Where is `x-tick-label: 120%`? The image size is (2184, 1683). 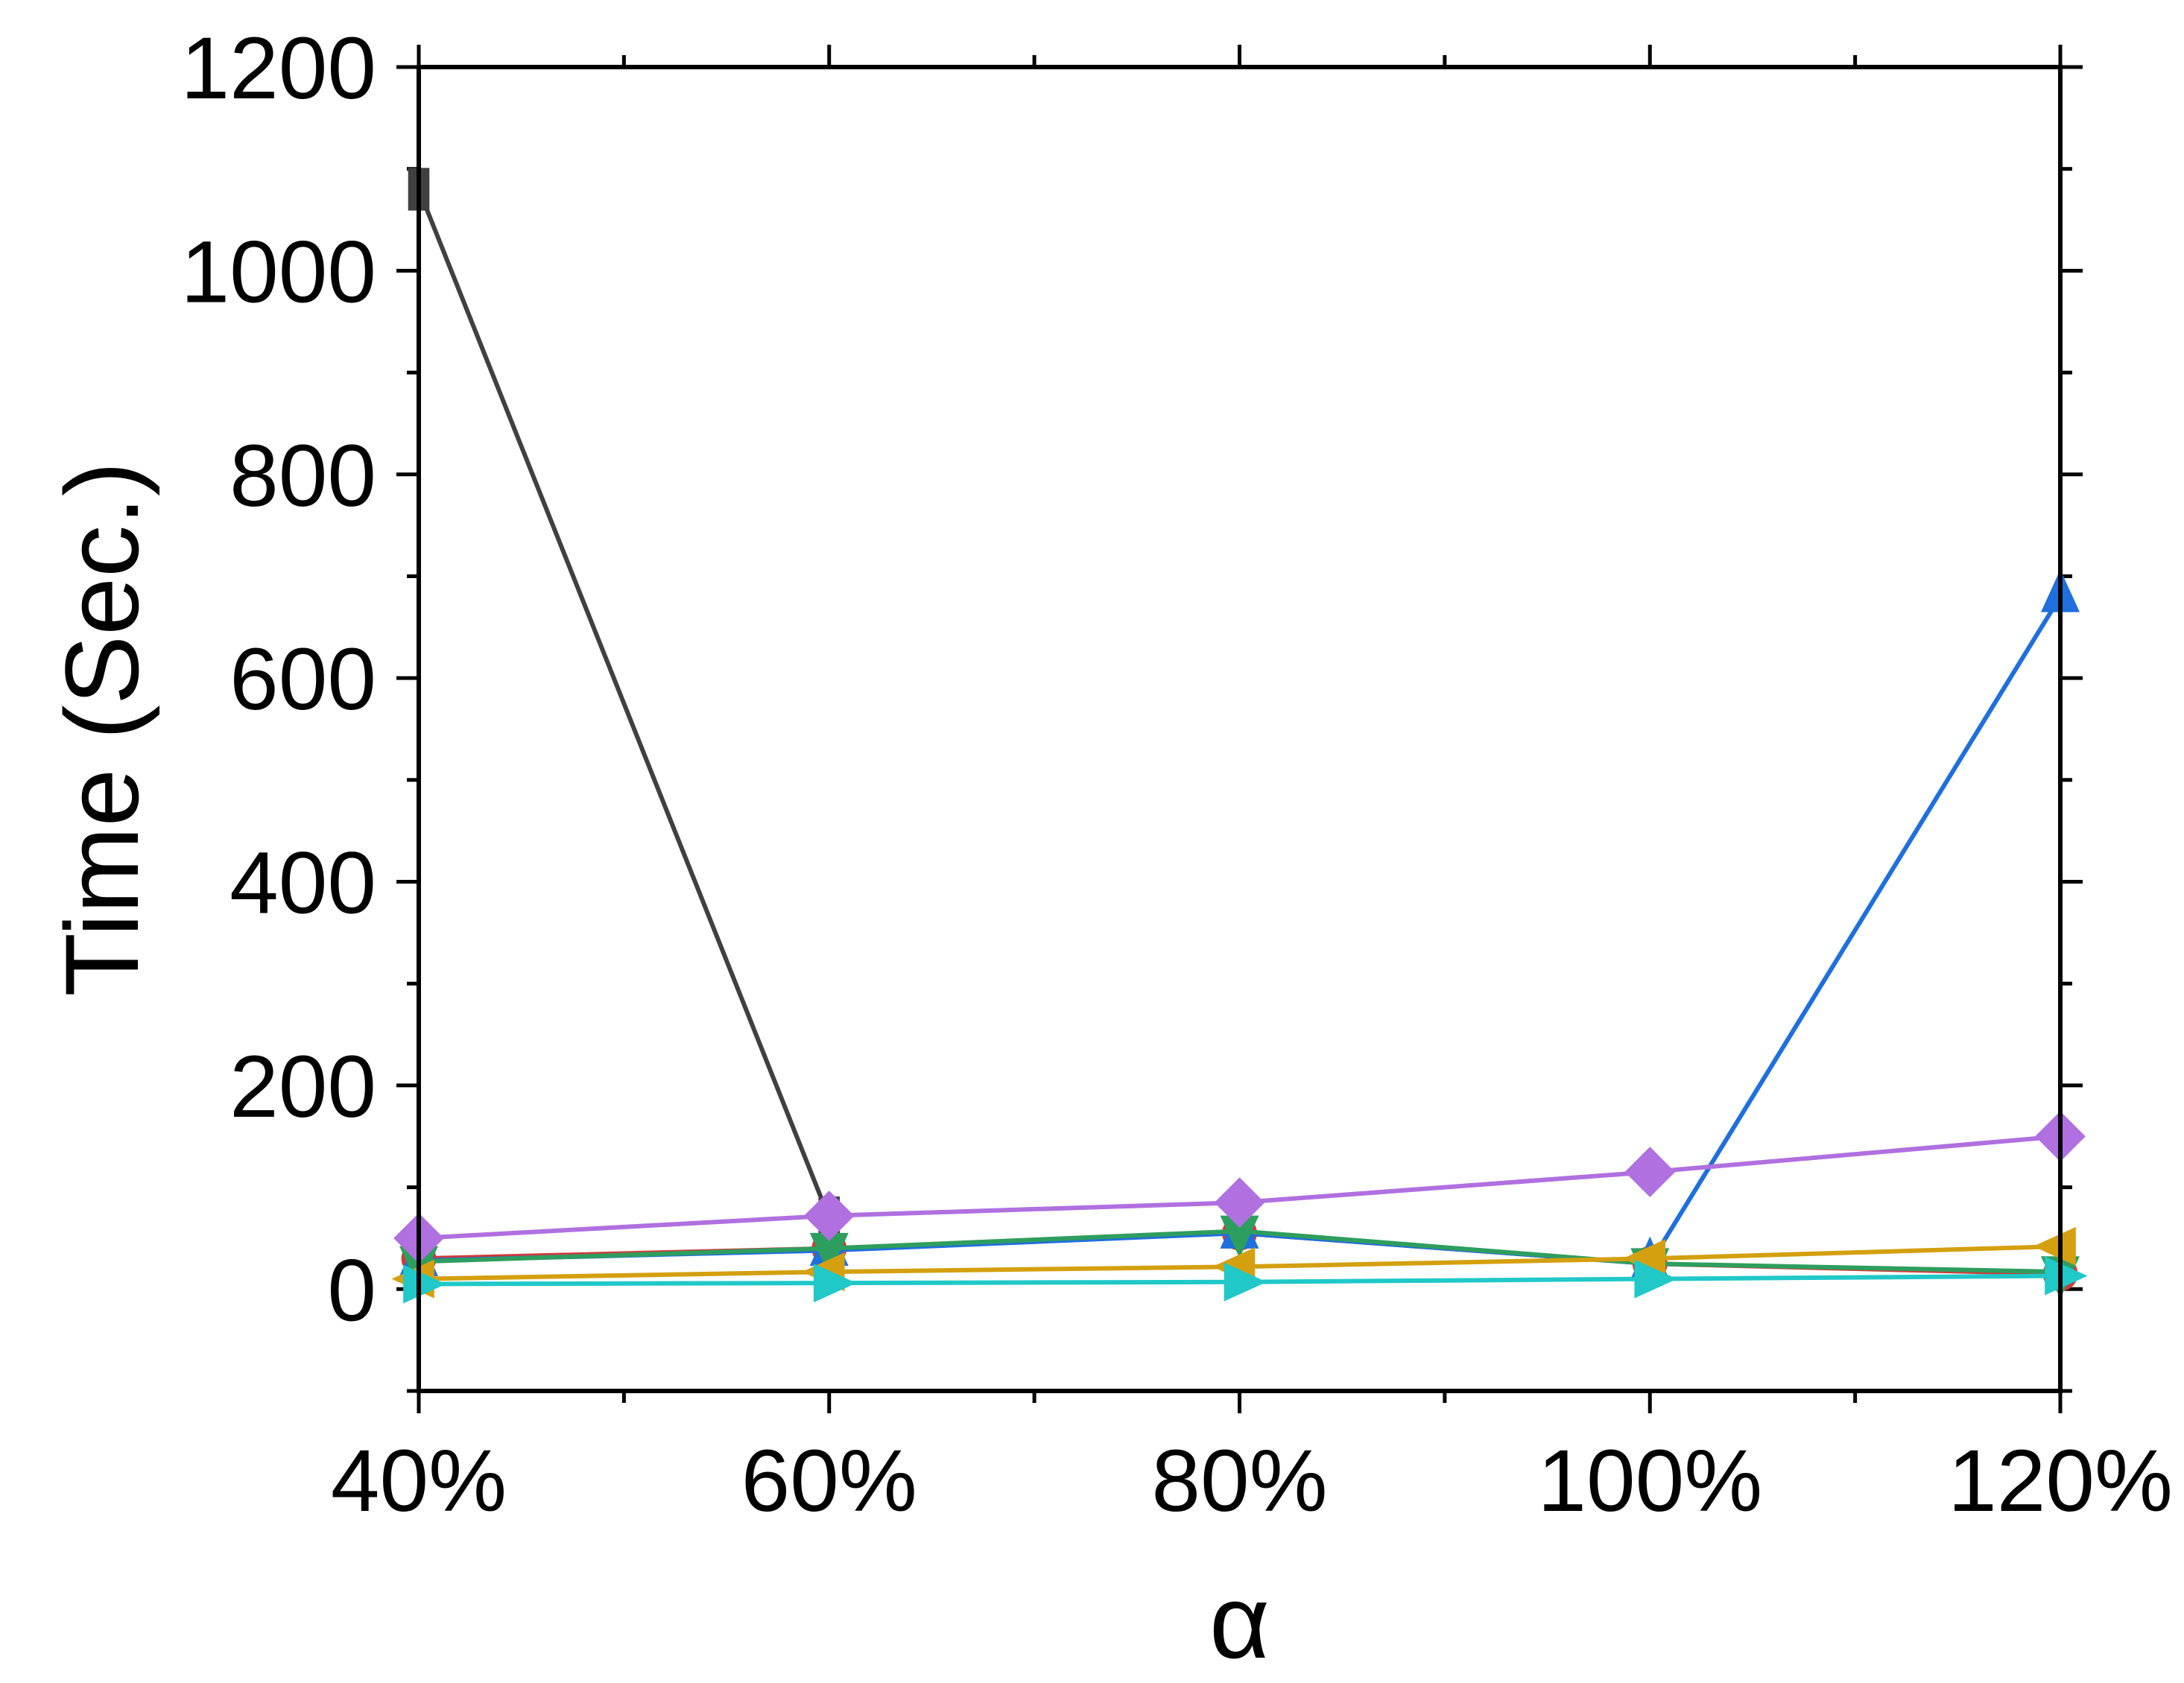 x-tick-label: 120% is located at coordinates (2060, 1481).